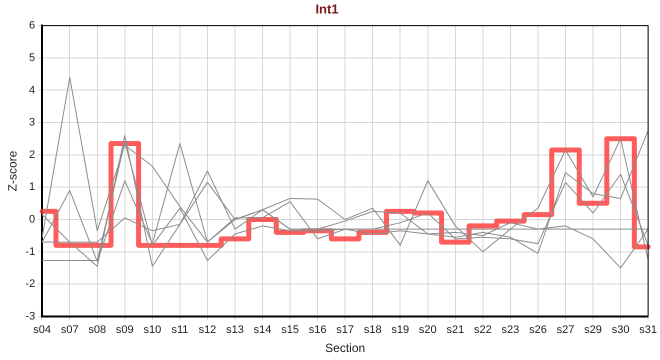 Image resolution: width=660 pixels, height=360 pixels. Describe the element at coordinates (327, 8) in the screenshot. I see `chart-title: Int1` at that location.